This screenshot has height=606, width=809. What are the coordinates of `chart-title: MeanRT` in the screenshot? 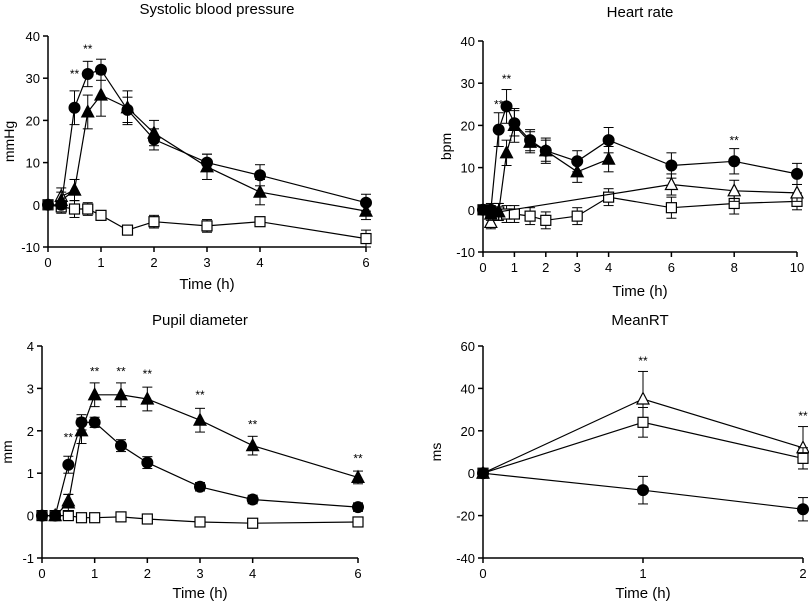 It's located at (639, 320).